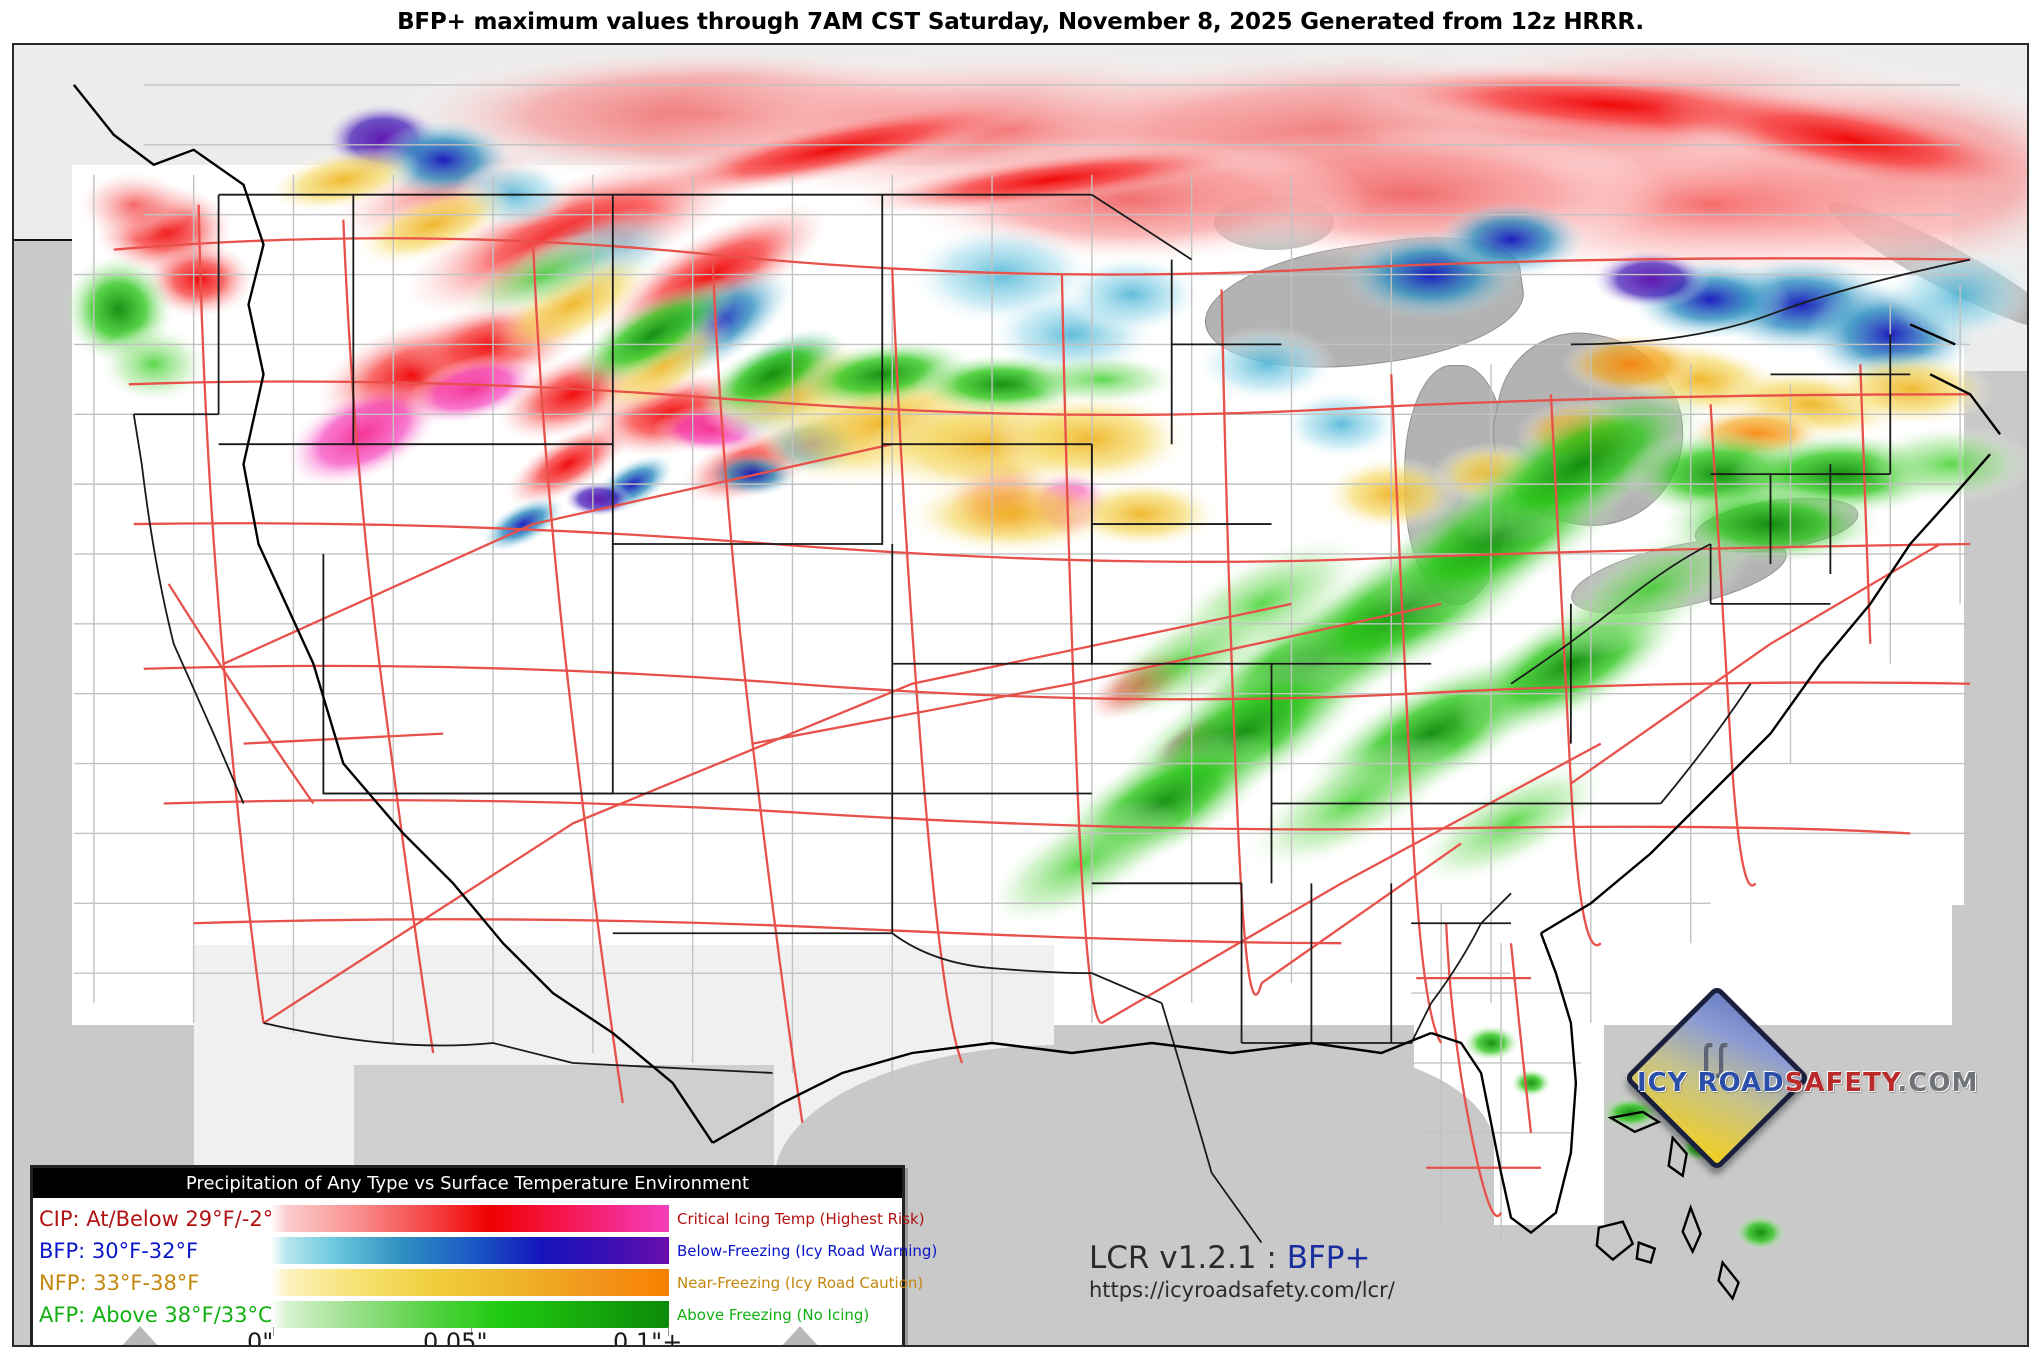  I want to click on legend-bfp-temp: BFP: 30°F-32°F, so click(119, 1250).